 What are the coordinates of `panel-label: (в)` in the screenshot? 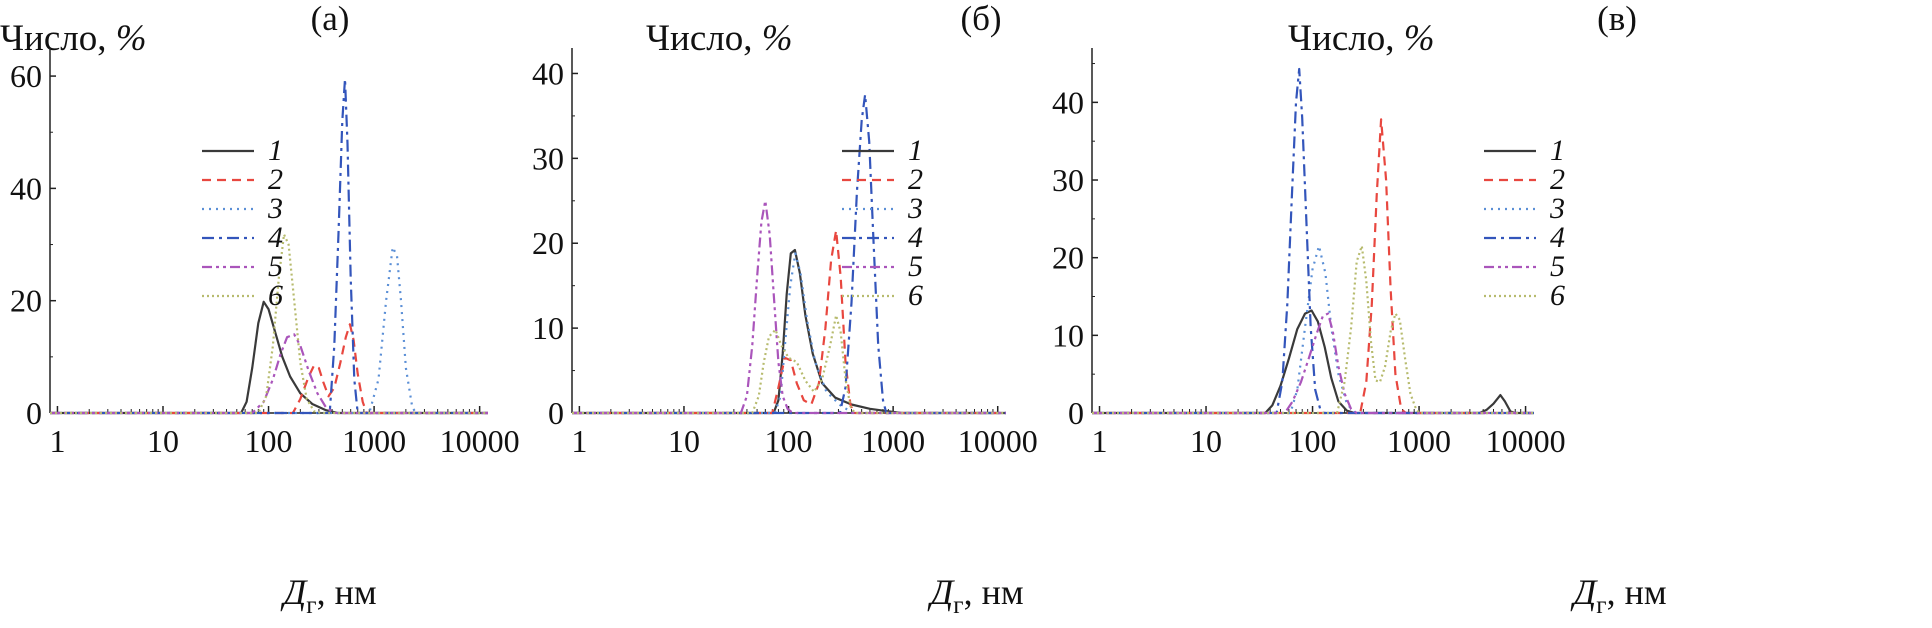 It's located at (1617, 19).